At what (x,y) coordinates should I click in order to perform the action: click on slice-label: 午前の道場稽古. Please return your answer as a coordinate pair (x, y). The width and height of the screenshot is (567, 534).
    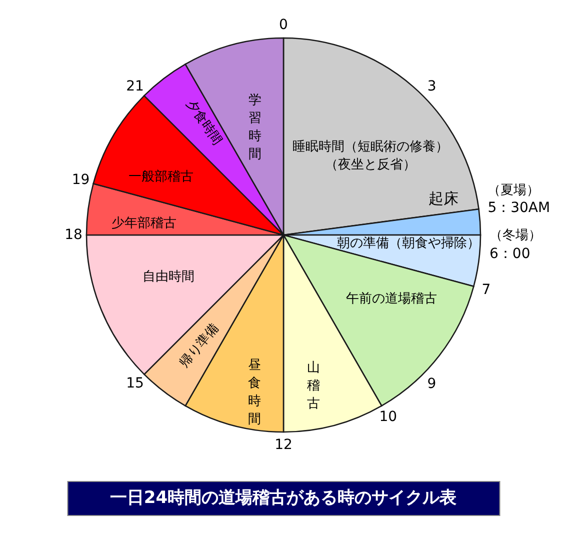
    Looking at the image, I should click on (391, 298).